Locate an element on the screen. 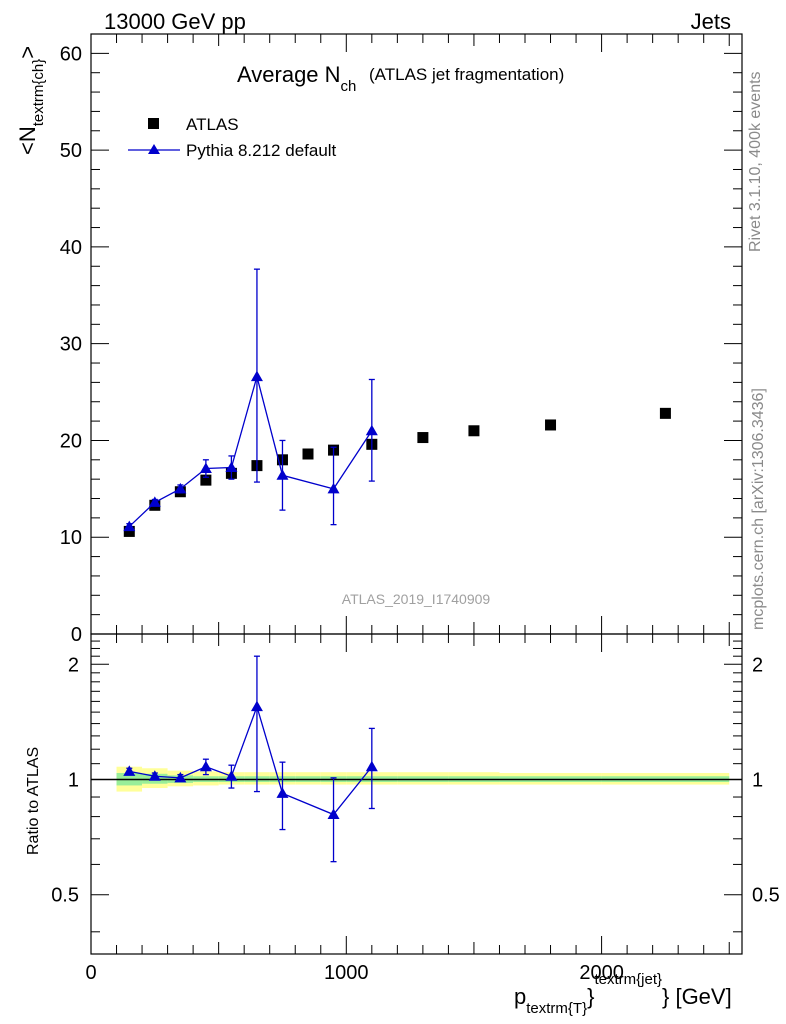  ratio-xtick-label: 0 is located at coordinates (90, 973).